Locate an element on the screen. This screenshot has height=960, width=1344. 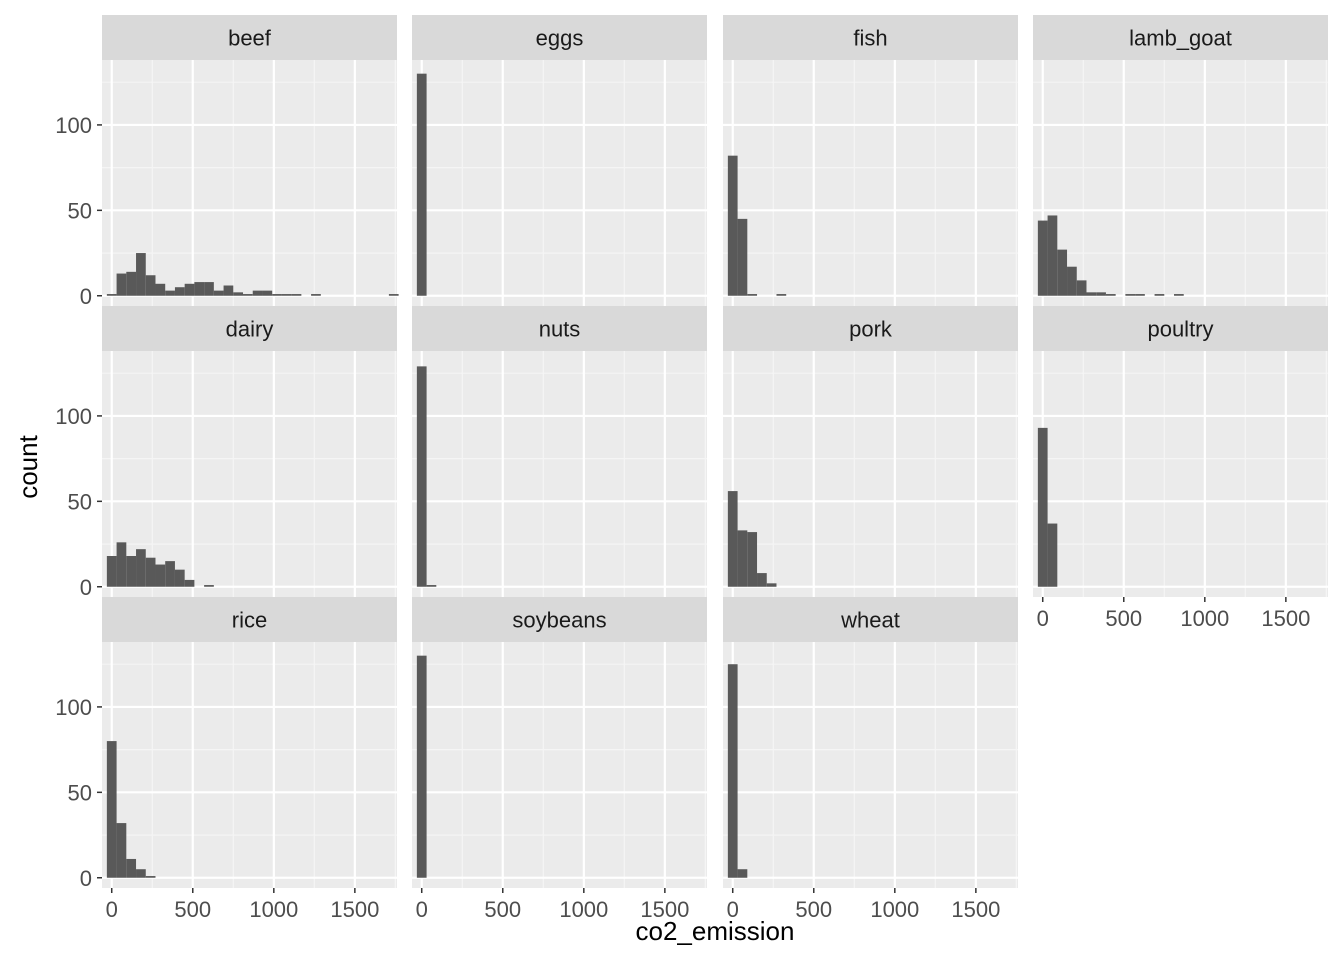
x-tick-label: 500 is located at coordinates (502, 909).